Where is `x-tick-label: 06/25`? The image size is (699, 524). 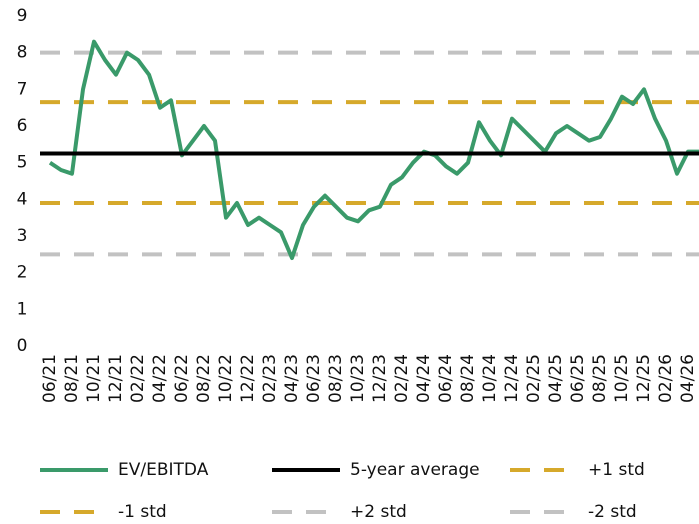
x-tick-label: 06/25 is located at coordinates (578, 378).